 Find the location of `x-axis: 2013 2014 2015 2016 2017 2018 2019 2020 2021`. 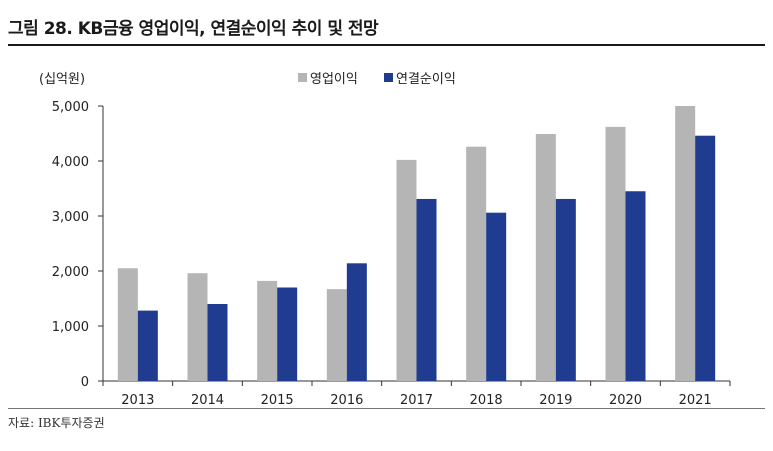

x-axis: 2013 2014 2015 2016 2017 2018 2019 2020 2021 is located at coordinates (416, 394).